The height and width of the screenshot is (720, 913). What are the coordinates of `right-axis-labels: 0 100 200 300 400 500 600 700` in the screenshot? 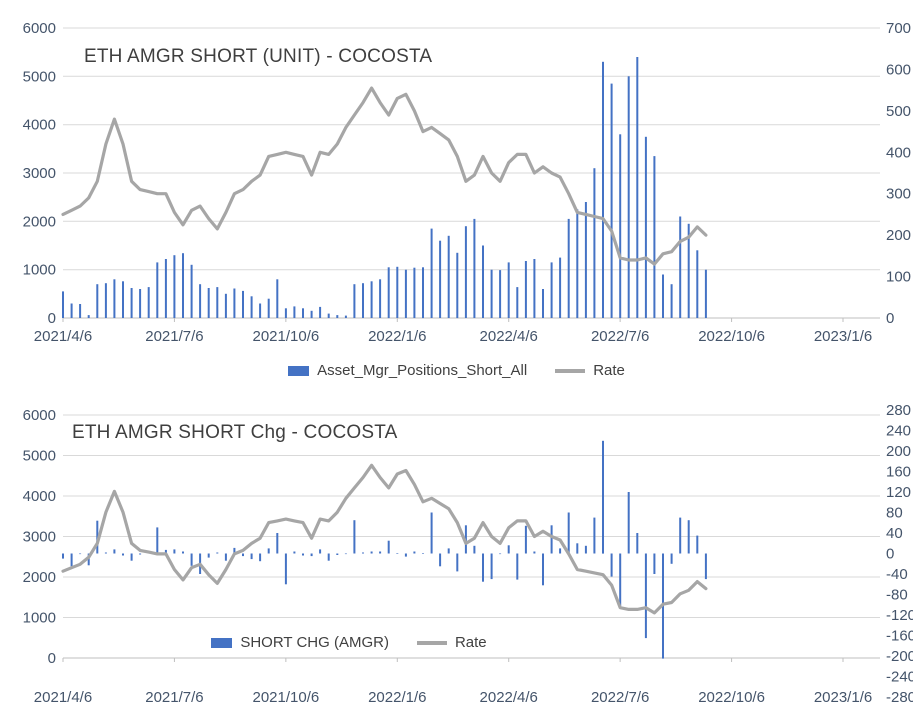 It's located at (898, 173).